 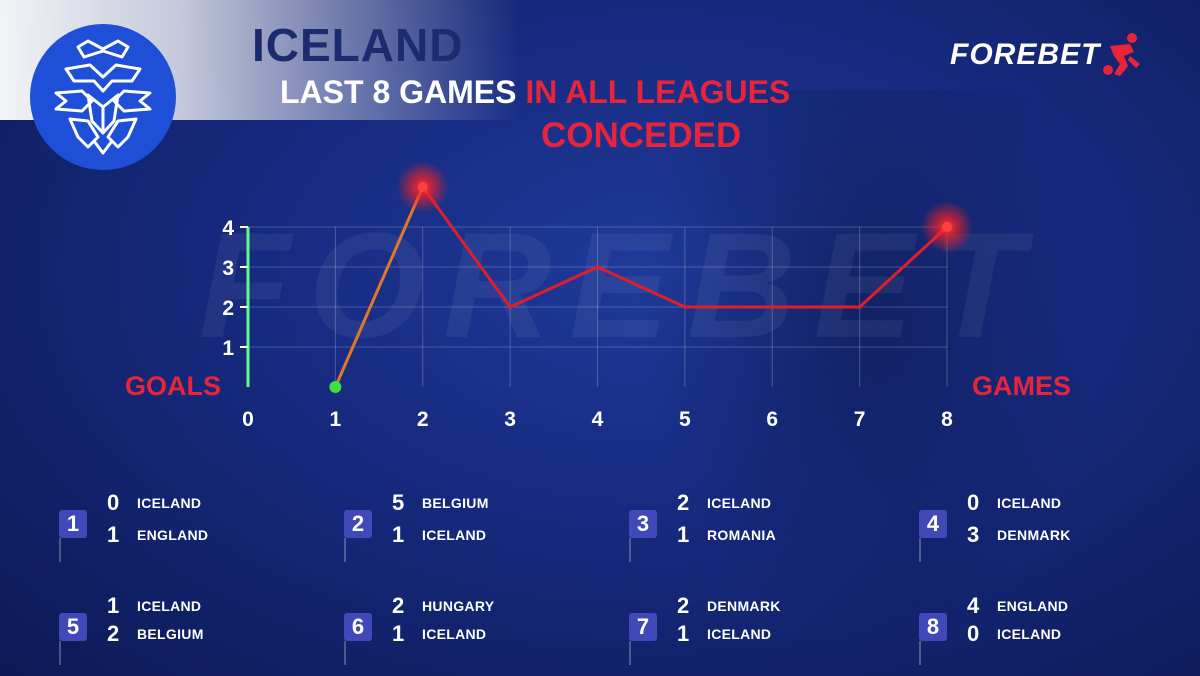 What do you see at coordinates (170, 634) in the screenshot?
I see `bottom-team: BELGIUM` at bounding box center [170, 634].